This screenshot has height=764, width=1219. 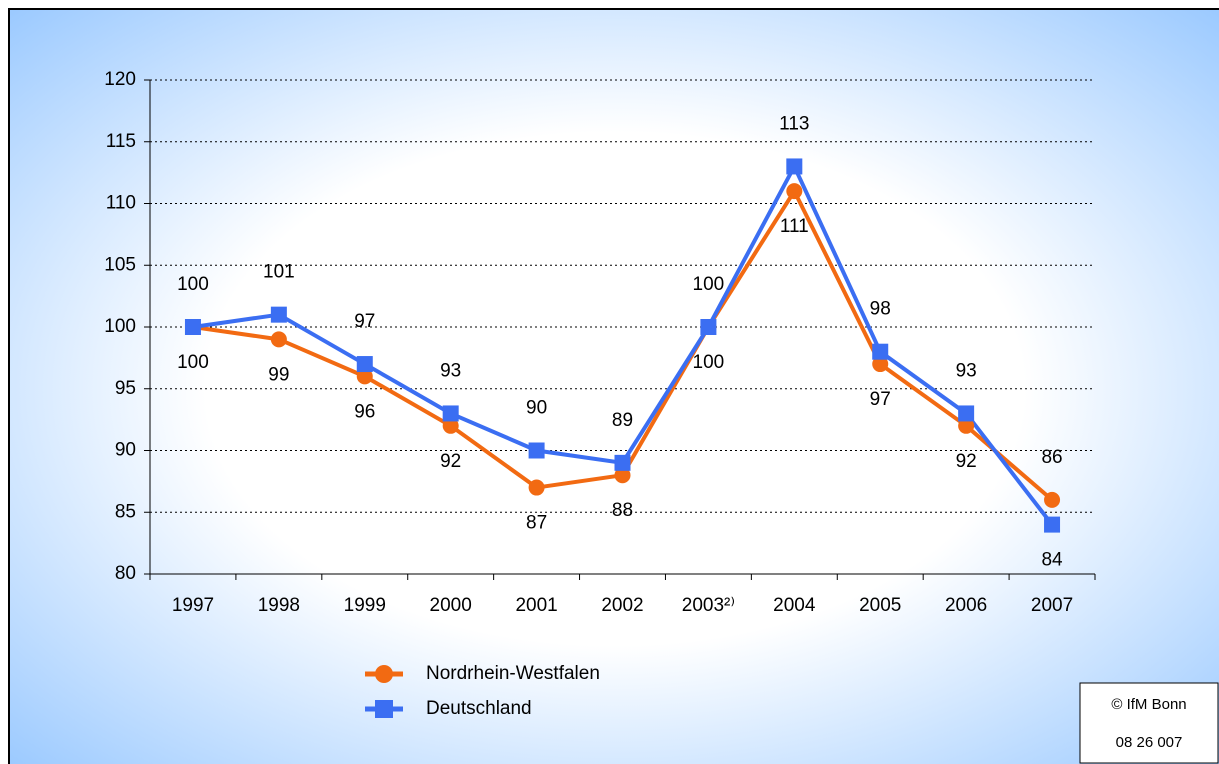 What do you see at coordinates (121, 141) in the screenshot?
I see `y-tick-label: 115` at bounding box center [121, 141].